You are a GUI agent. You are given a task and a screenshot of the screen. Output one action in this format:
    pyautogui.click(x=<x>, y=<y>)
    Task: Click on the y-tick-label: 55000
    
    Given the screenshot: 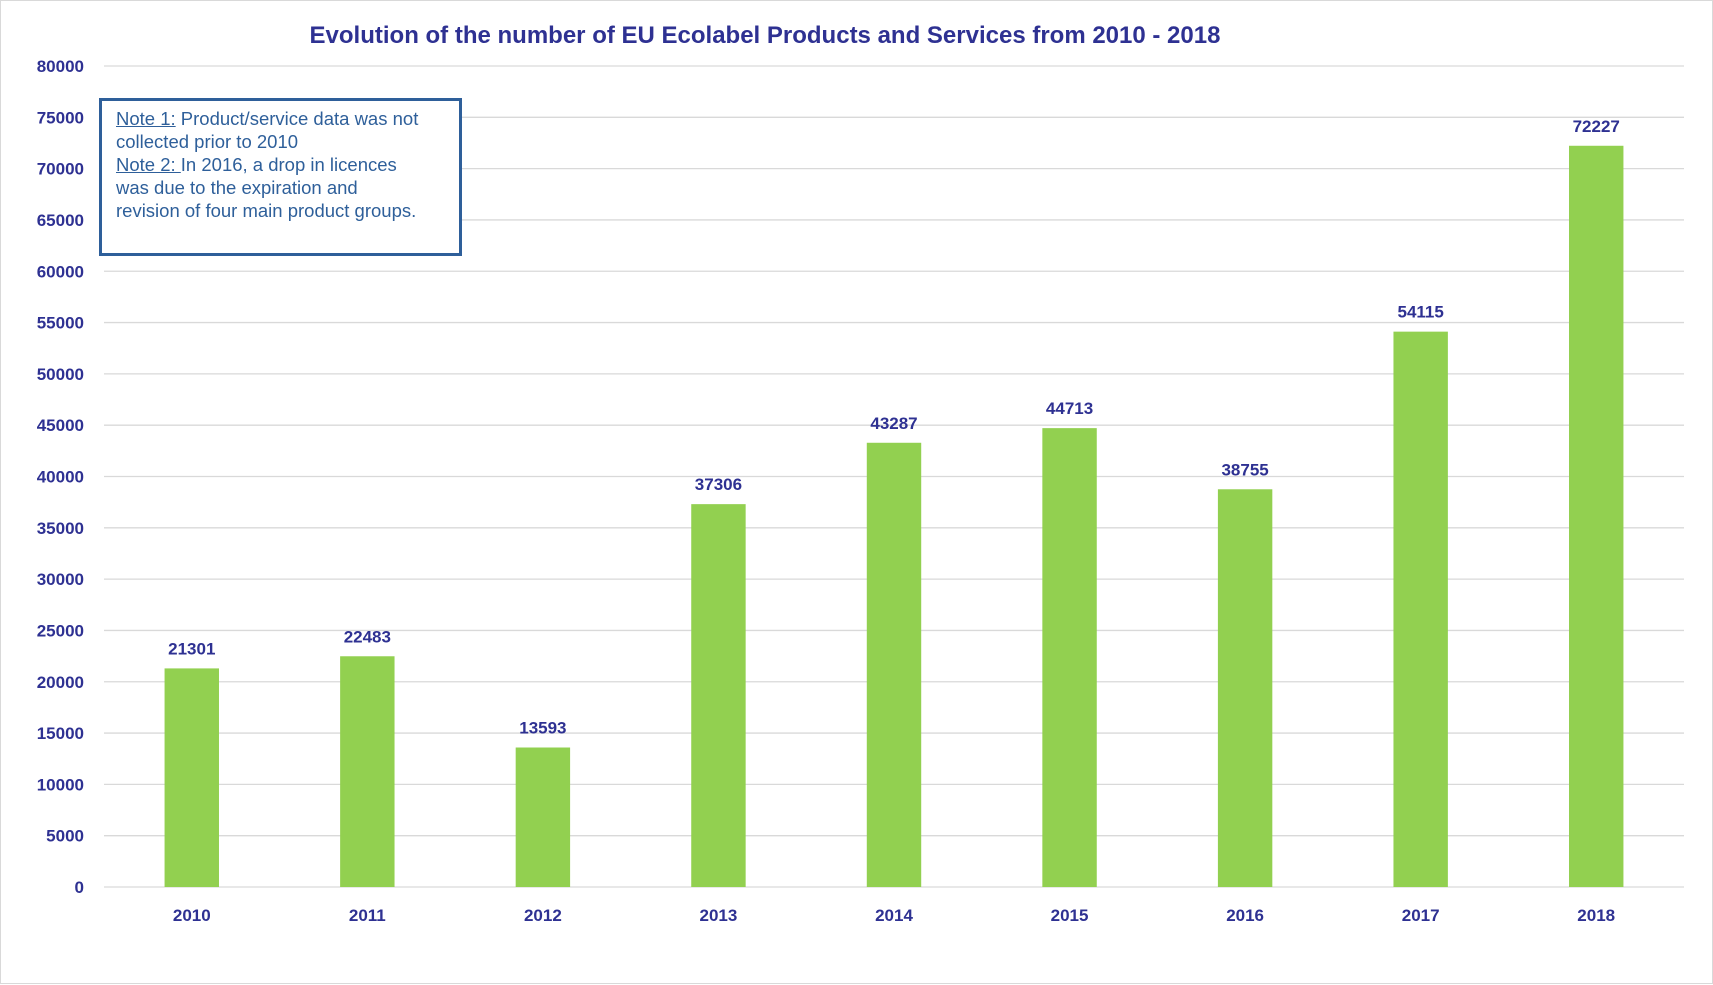 What is the action you would take?
    pyautogui.click(x=60, y=323)
    